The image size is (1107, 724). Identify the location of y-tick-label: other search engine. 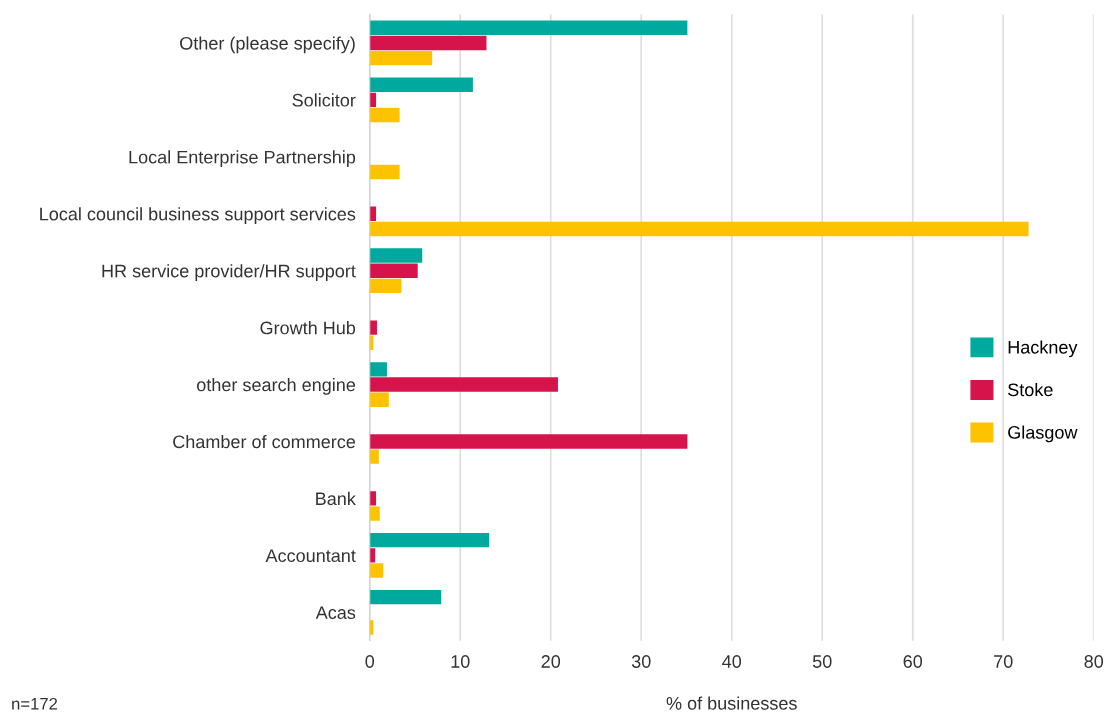
(276, 386).